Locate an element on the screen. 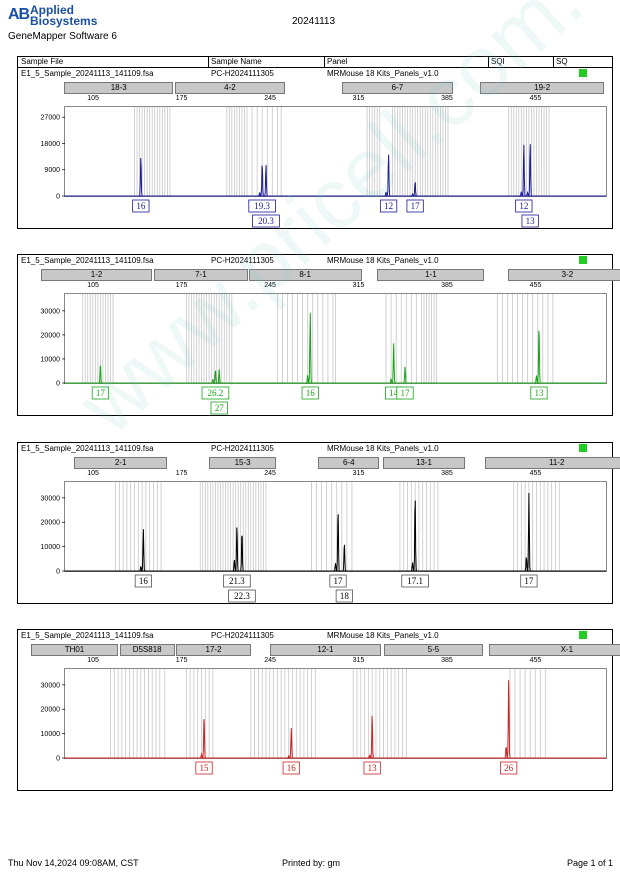  allele-call-label: 12 is located at coordinates (388, 206).